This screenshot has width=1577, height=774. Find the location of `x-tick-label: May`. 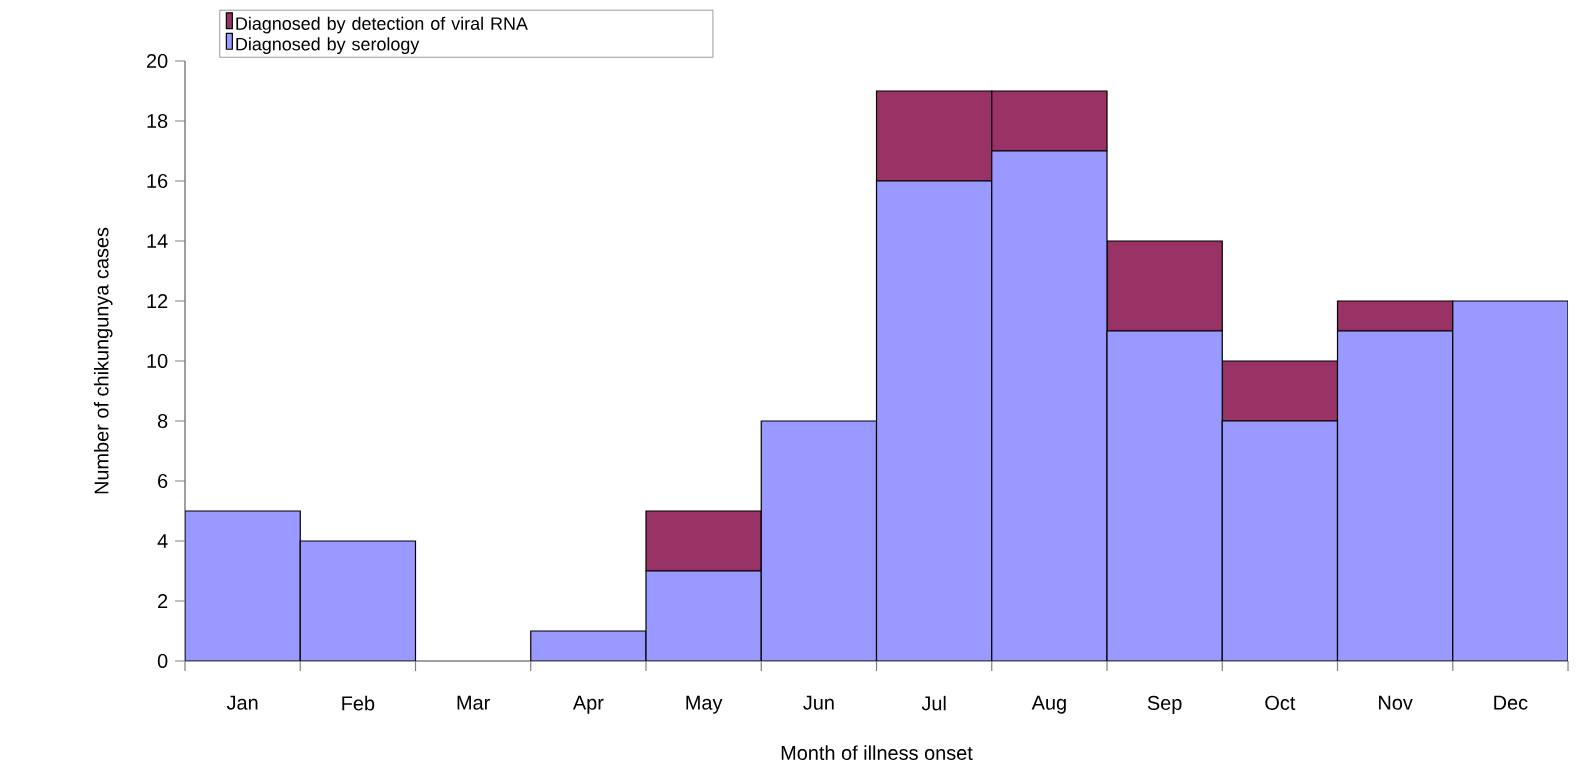

x-tick-label: May is located at coordinates (704, 704).